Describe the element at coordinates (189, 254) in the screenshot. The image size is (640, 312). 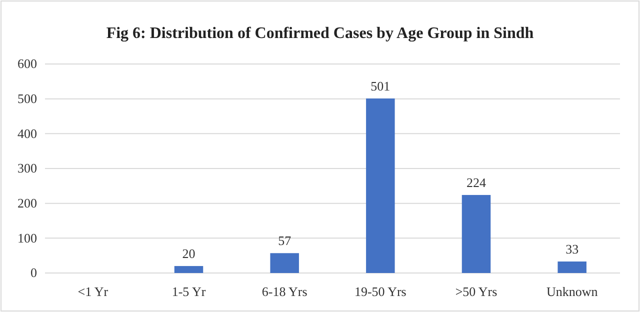
I see `data-label: 20` at that location.